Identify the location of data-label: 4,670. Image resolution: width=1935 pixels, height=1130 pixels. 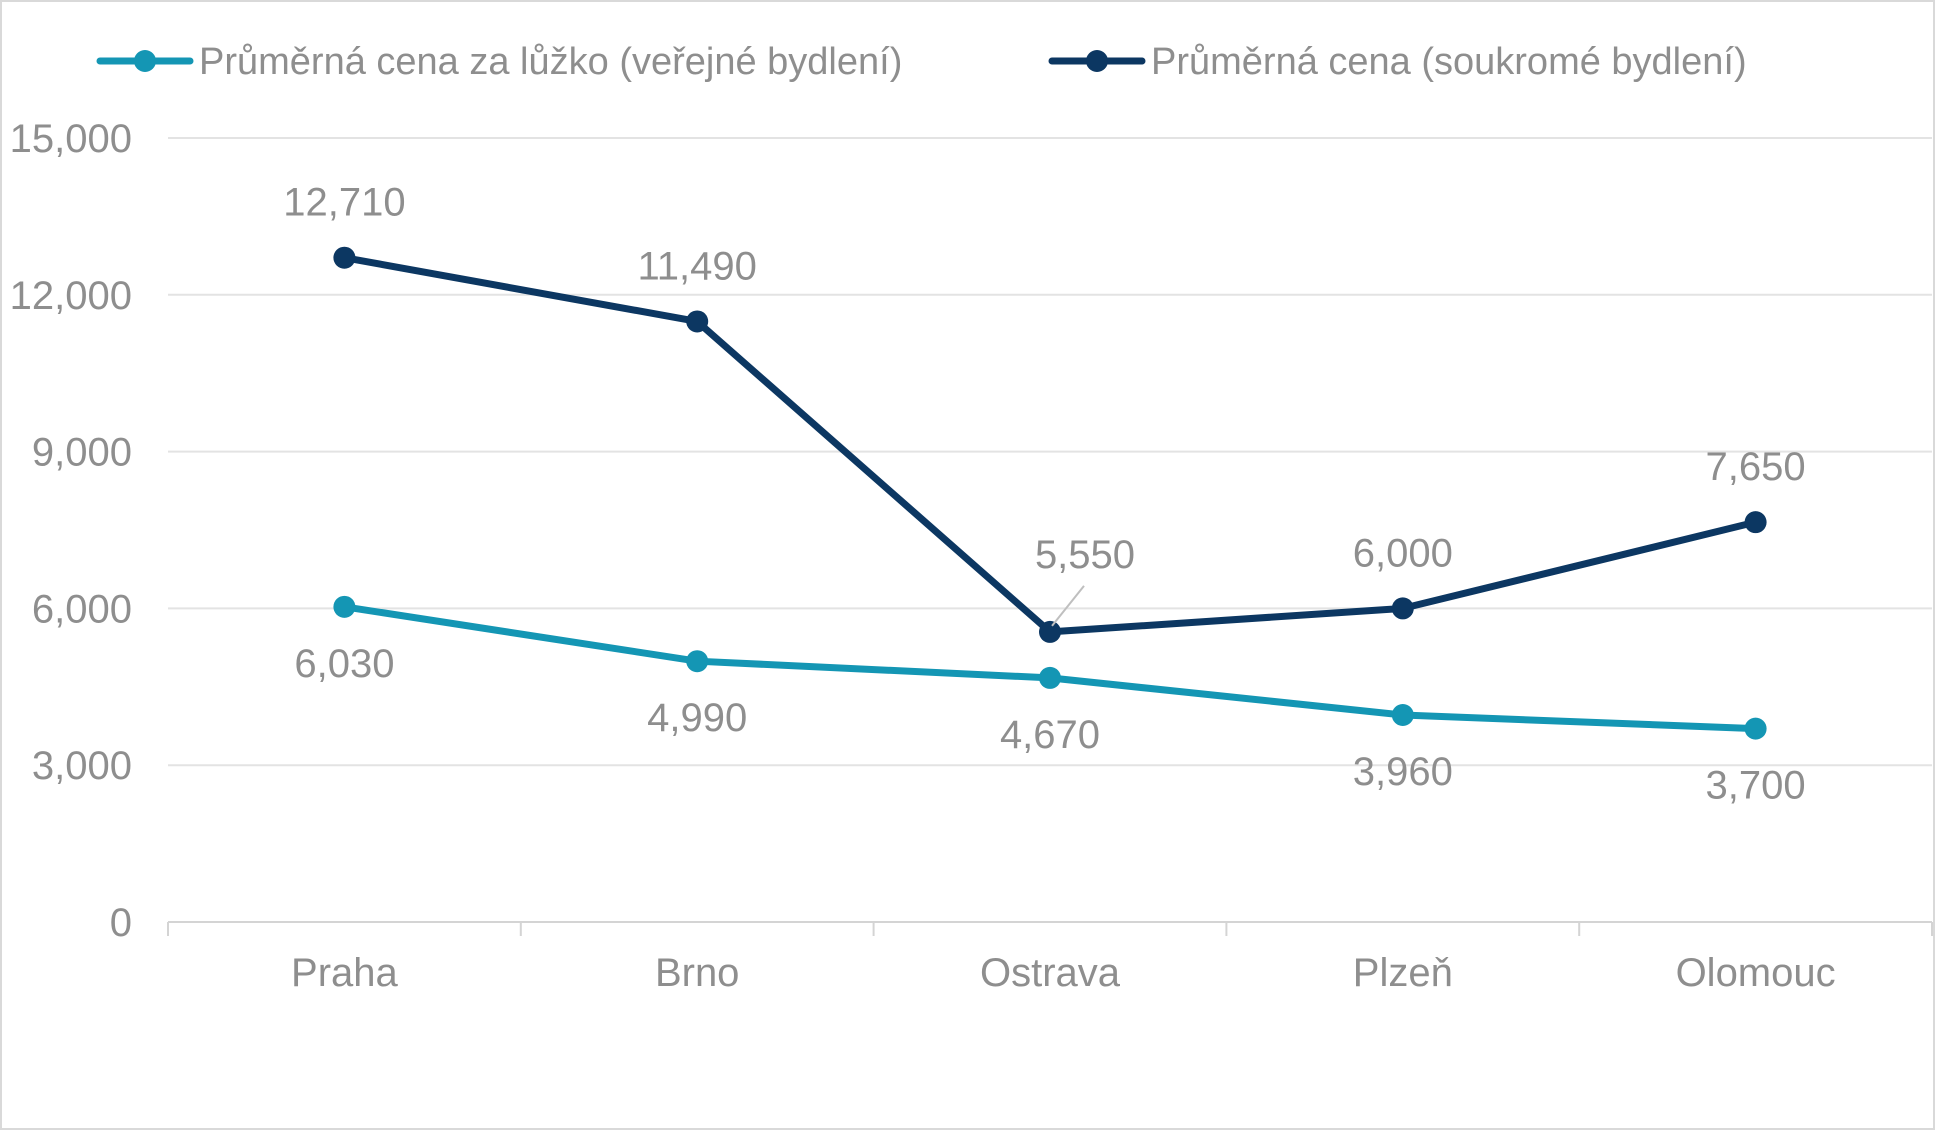
(1050, 735).